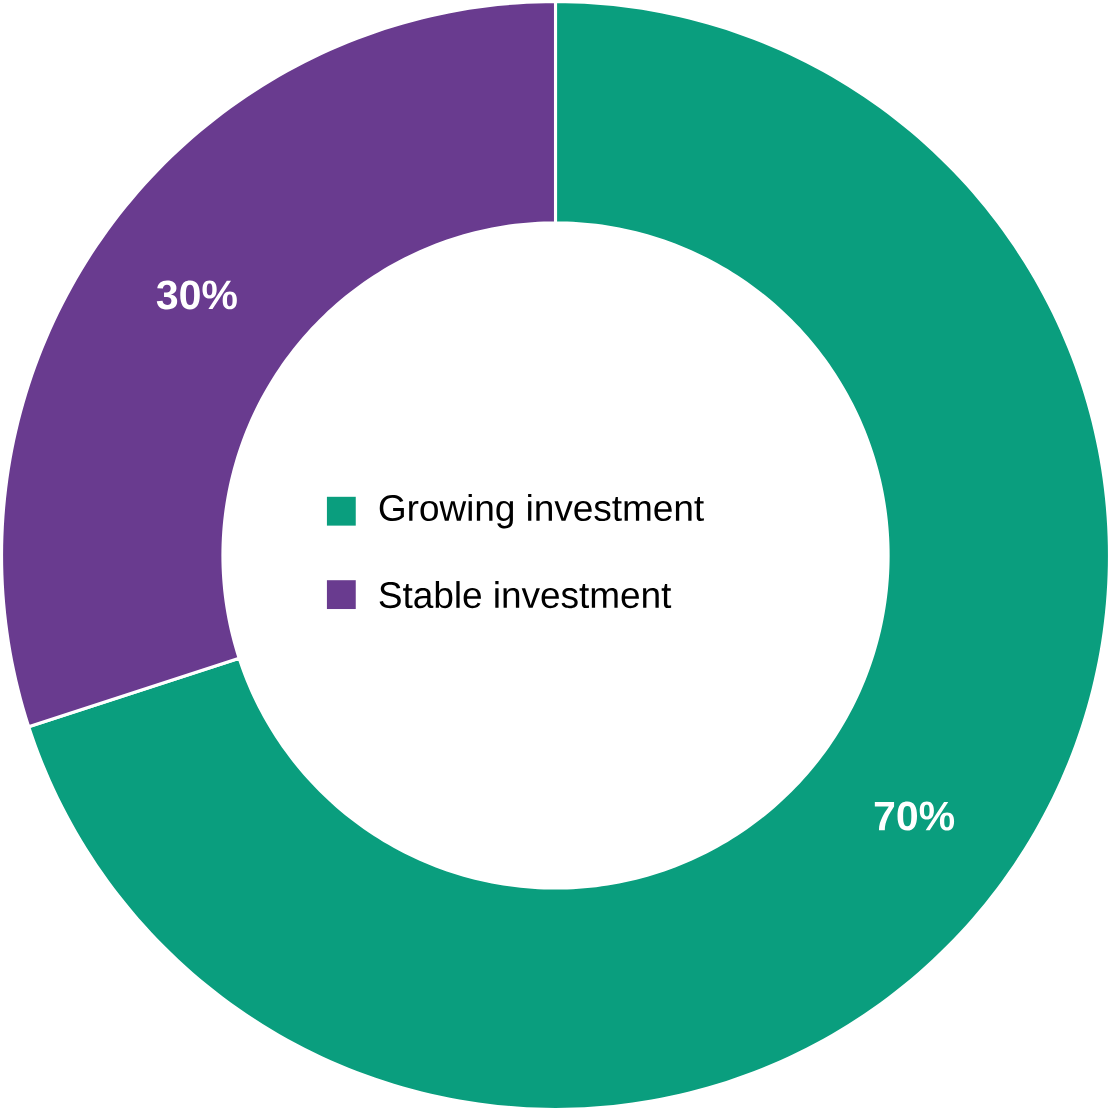 The height and width of the screenshot is (1109, 1111). I want to click on legend-label: Stable investment, so click(525, 594).